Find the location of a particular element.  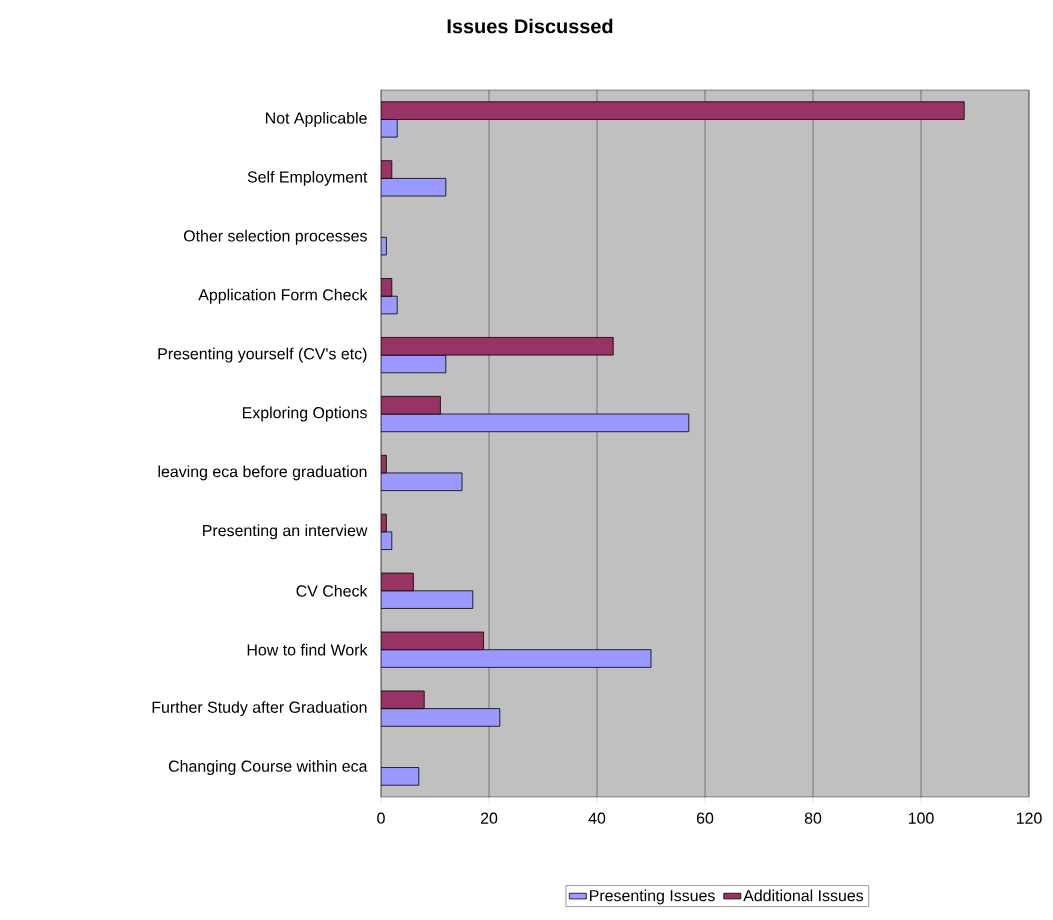

legend-label: Additional Issues is located at coordinates (803, 895).